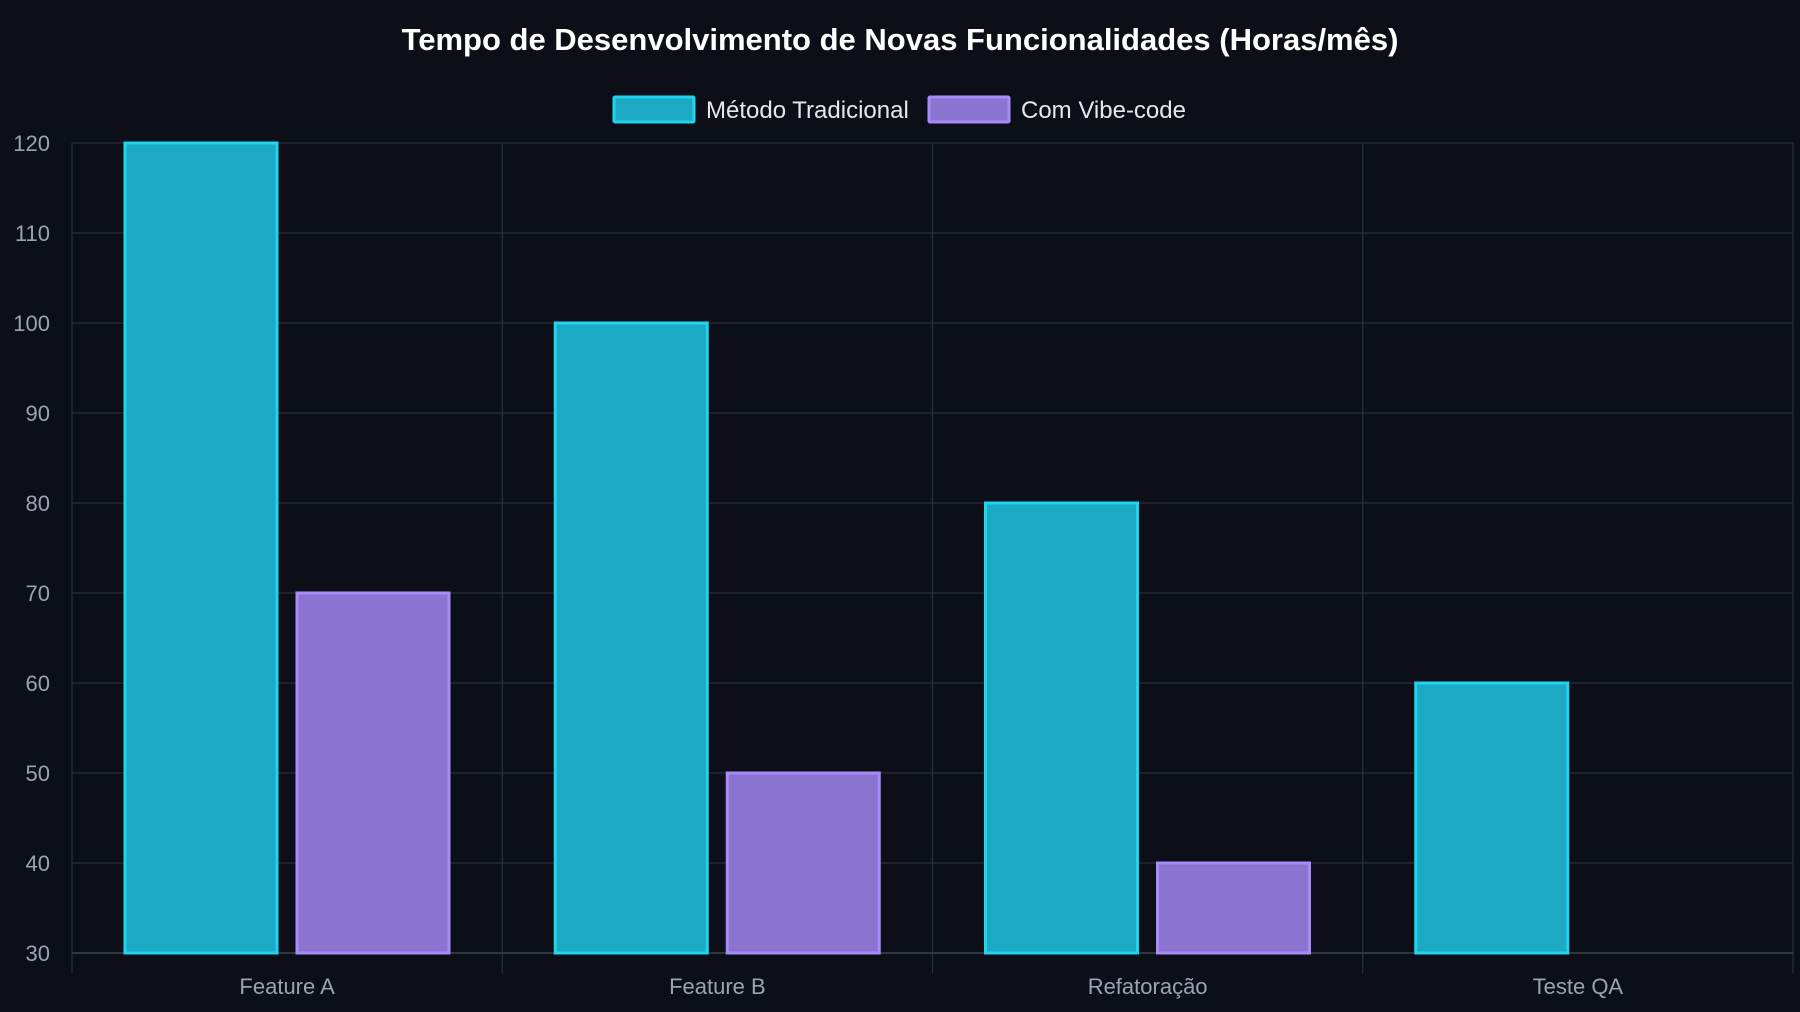 This screenshot has width=1800, height=1012. Describe the element at coordinates (807, 110) in the screenshot. I see `legend-label-traditional: Método Tradicional` at that location.